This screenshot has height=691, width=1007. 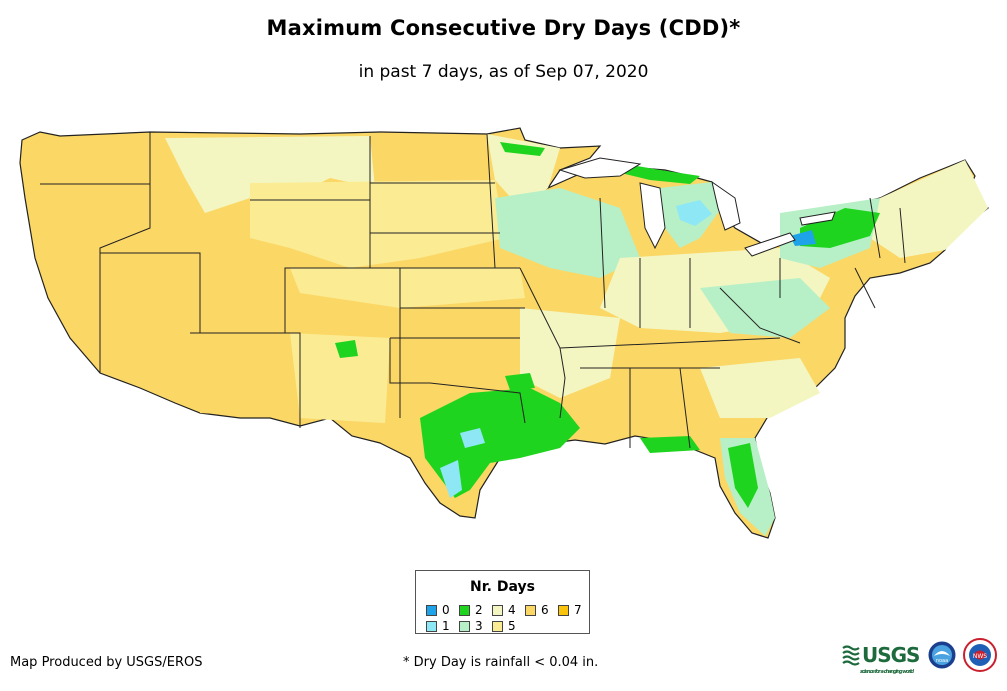 I want to click on appalachian-zone, so click(x=765, y=308).